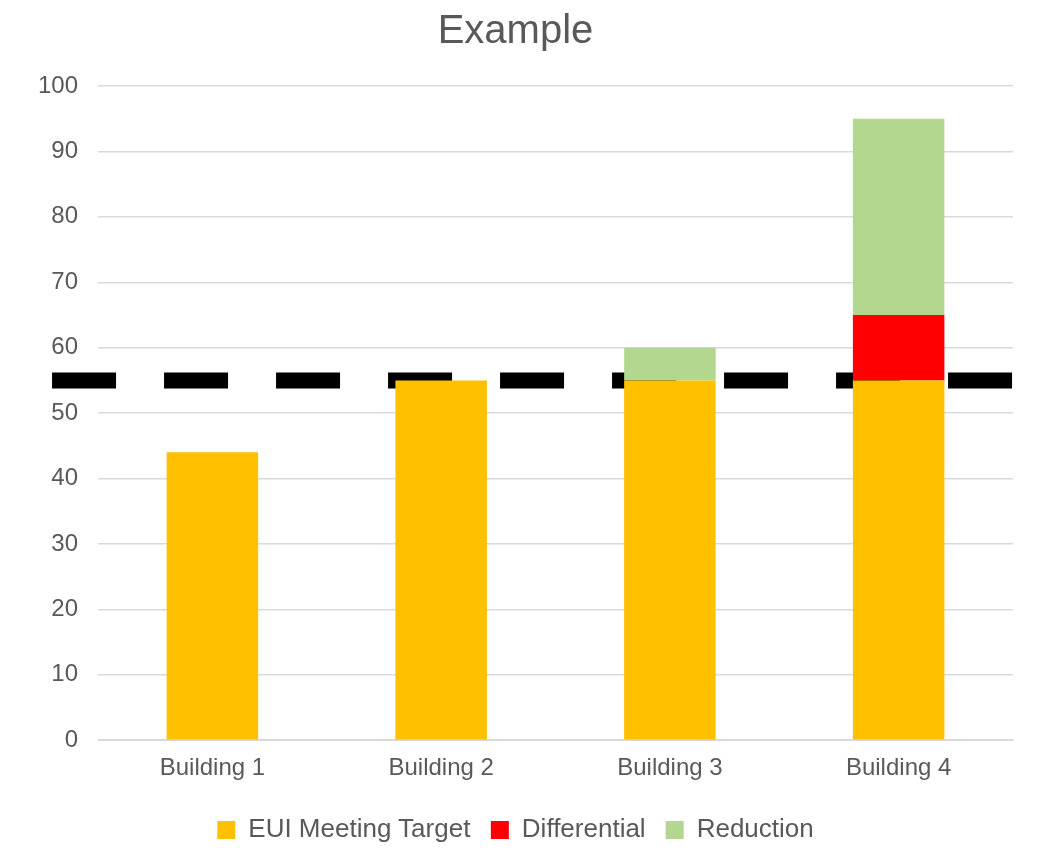 The image size is (1041, 861). I want to click on legend-label: Differential, so click(583, 828).